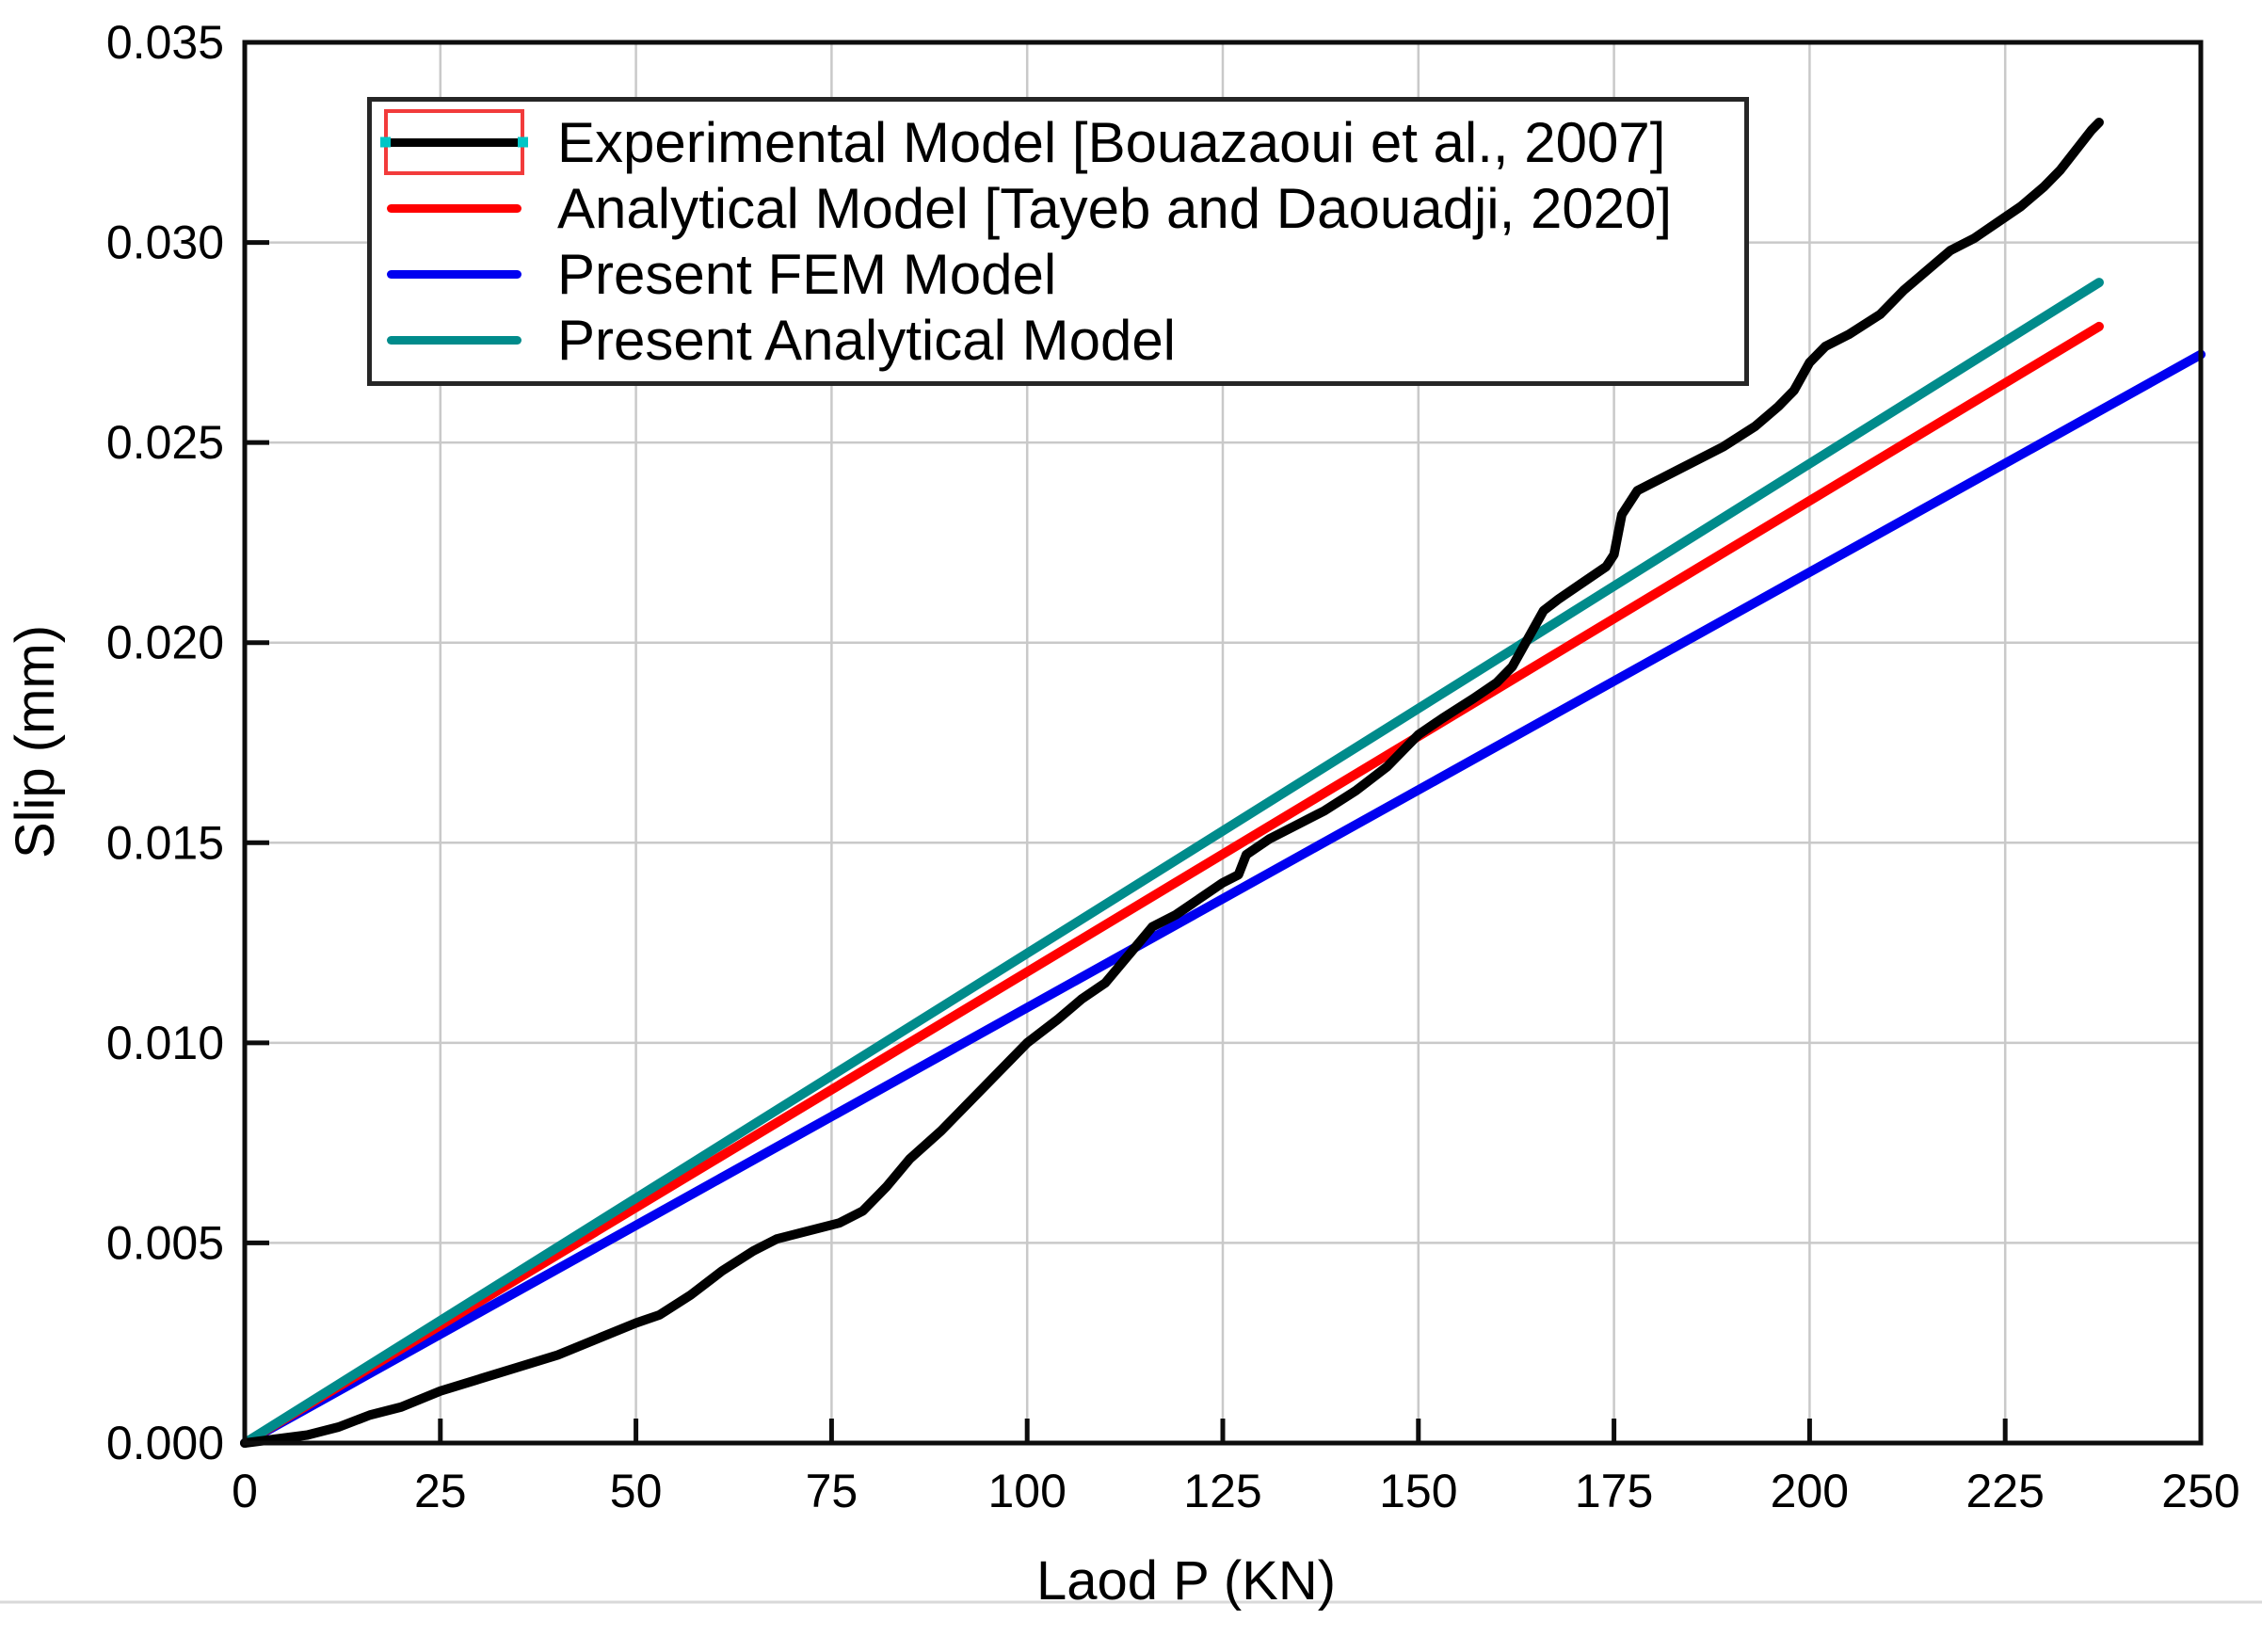 This screenshot has height=1652, width=2262. I want to click on x-tick-label: 175, so click(1614, 1491).